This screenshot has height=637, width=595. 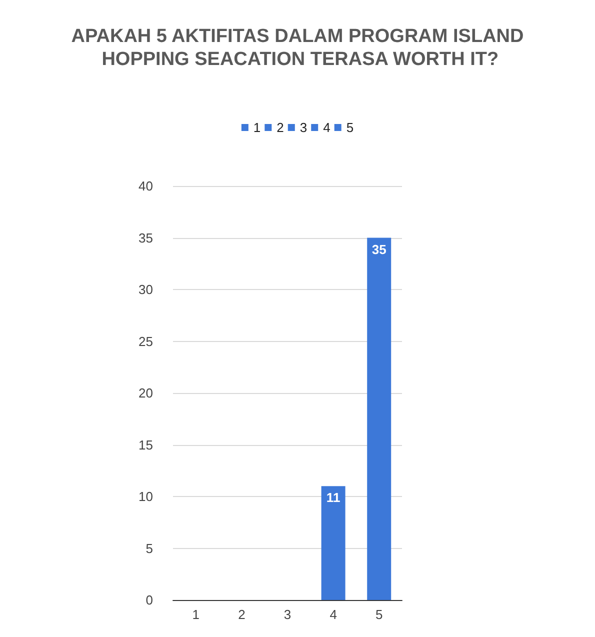 I want to click on y-tick-label: 10, so click(x=145, y=496).